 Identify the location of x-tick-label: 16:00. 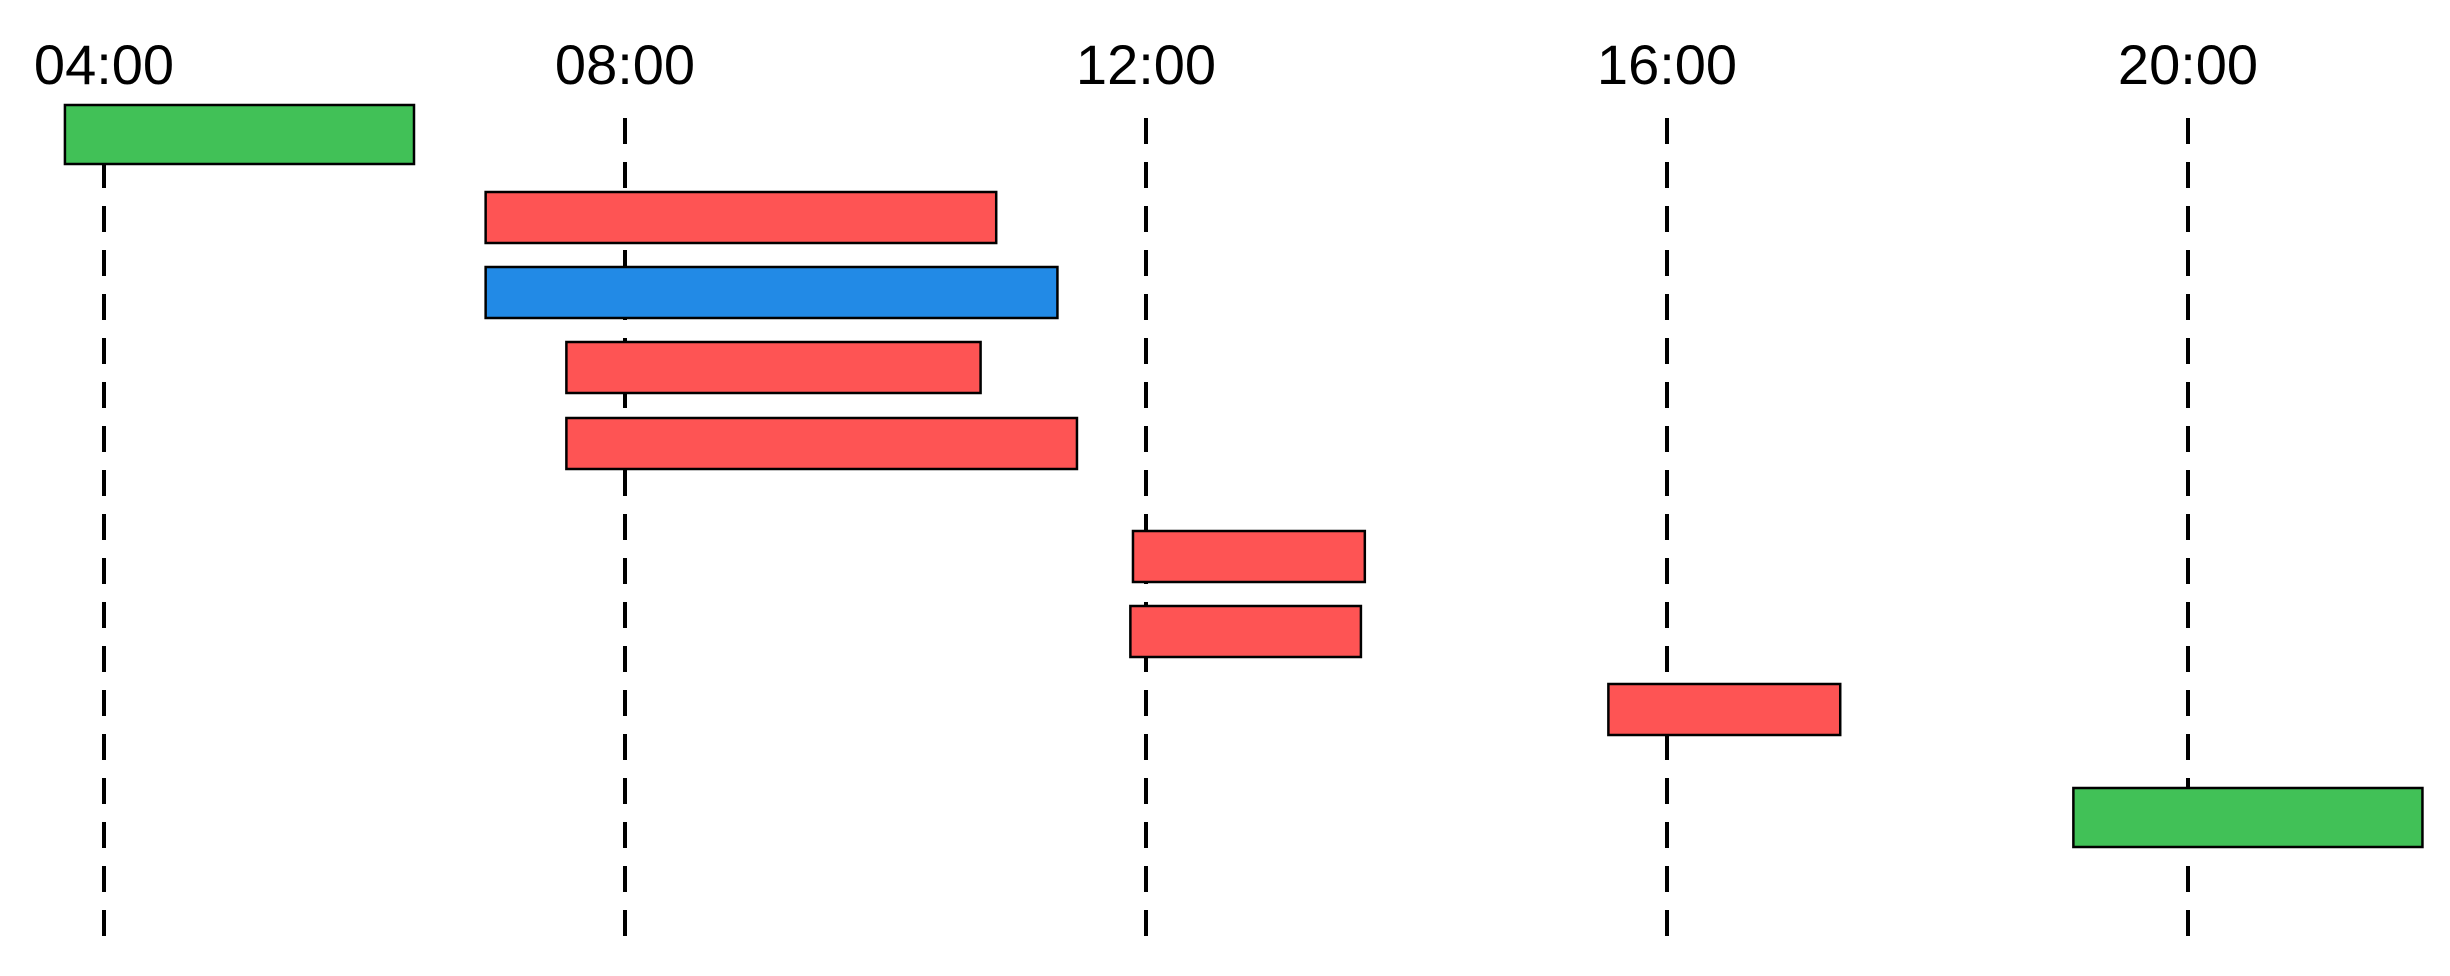
(1667, 64).